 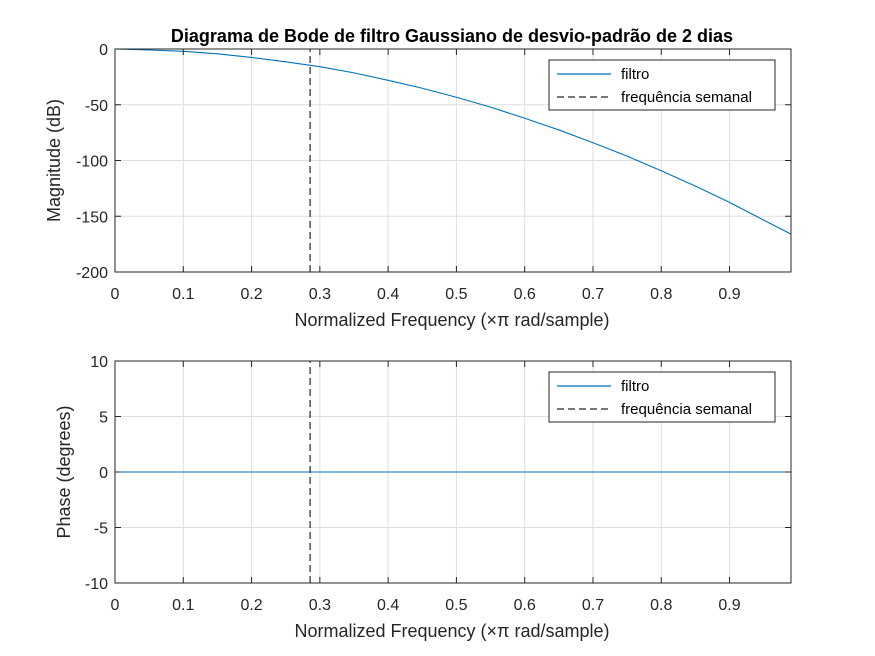 What do you see at coordinates (64, 471) in the screenshot?
I see `chart-1-y-axis-label: Phase (degrees)` at bounding box center [64, 471].